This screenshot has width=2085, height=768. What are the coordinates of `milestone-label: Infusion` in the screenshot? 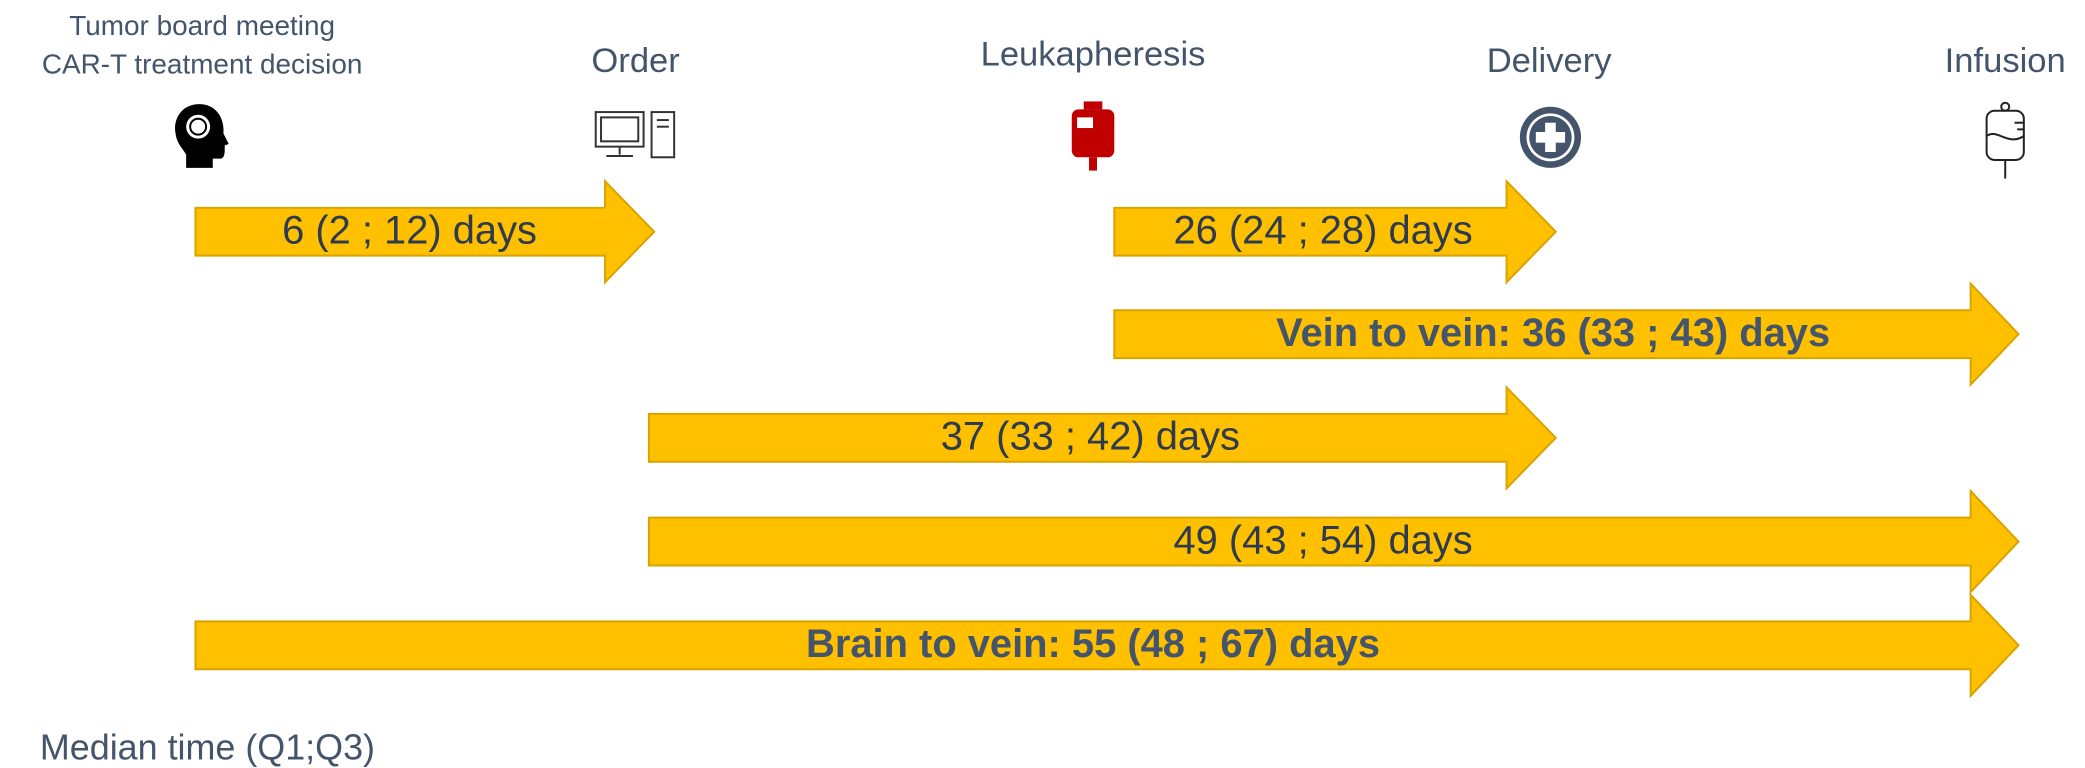 It's located at (2005, 61).